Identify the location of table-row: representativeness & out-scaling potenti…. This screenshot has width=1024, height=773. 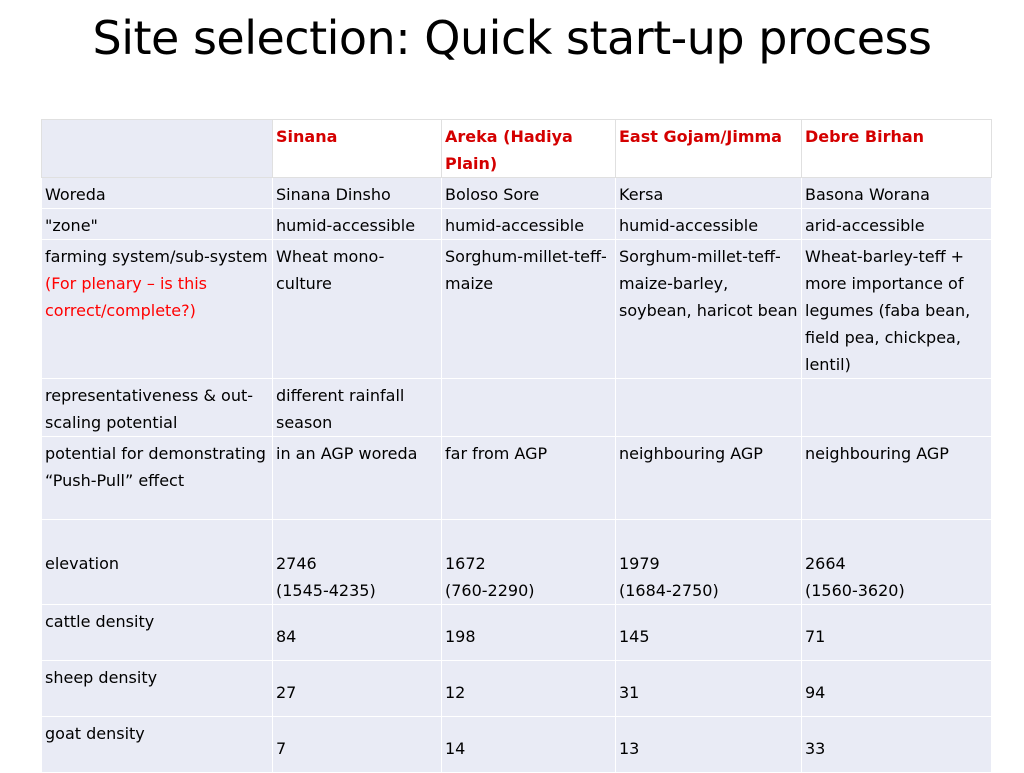
(516, 407).